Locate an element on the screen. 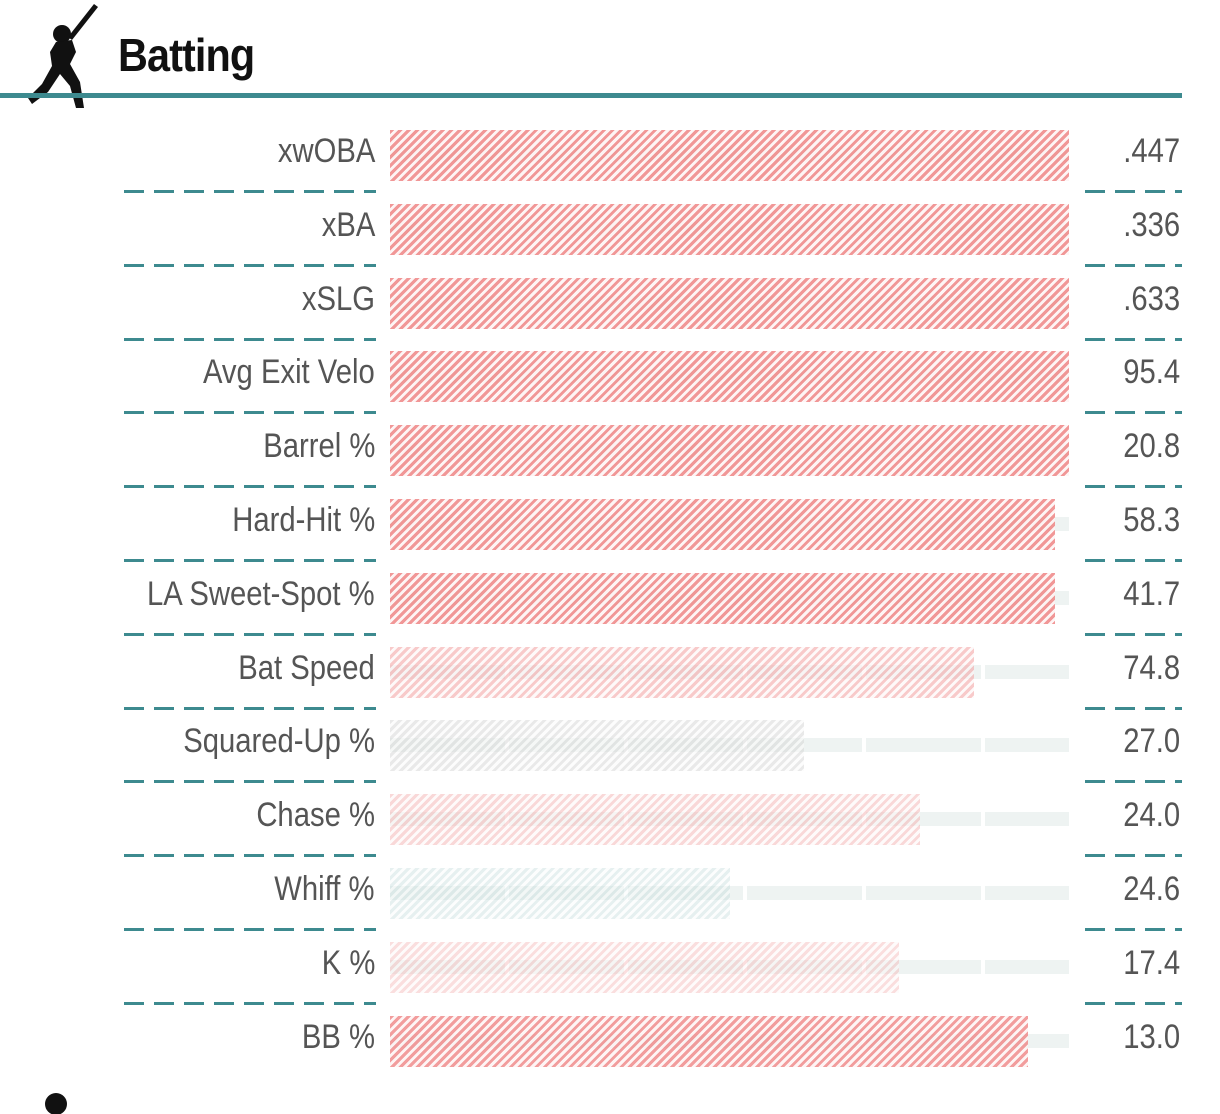  stat-row: xBA .336 is located at coordinates (610, 229).